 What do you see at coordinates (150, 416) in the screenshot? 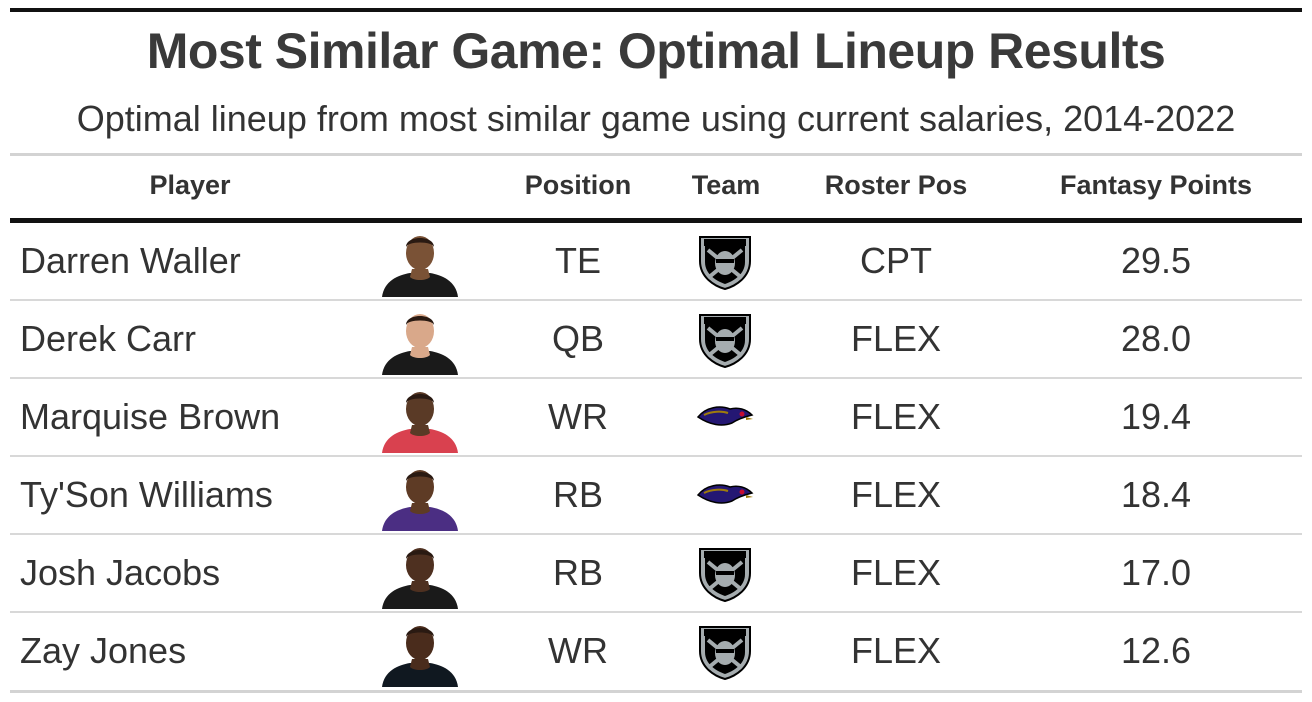
I see `player-name: Marquise Brown` at bounding box center [150, 416].